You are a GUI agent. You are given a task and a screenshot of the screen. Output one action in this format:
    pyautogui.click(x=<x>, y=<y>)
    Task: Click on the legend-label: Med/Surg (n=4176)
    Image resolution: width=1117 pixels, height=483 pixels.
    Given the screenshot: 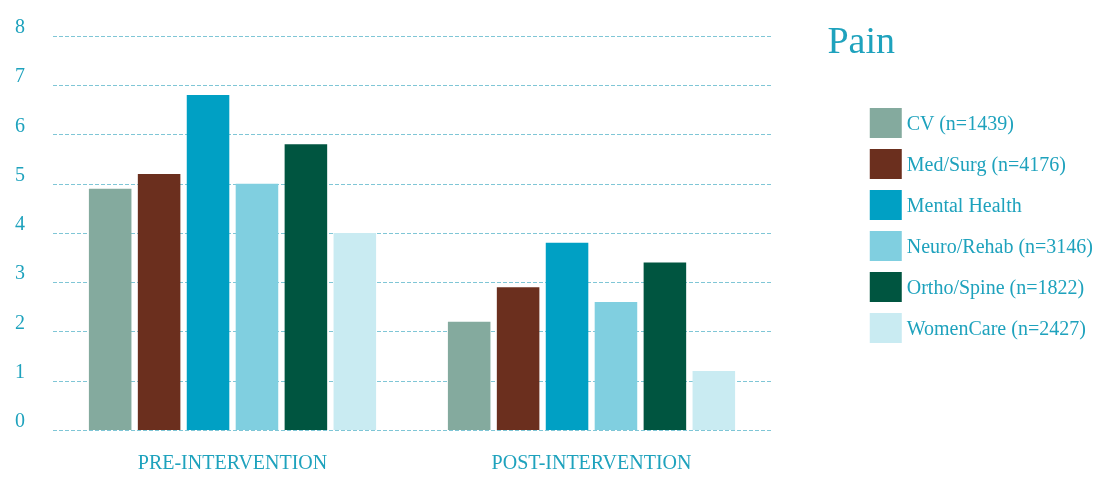 What is the action you would take?
    pyautogui.click(x=986, y=164)
    